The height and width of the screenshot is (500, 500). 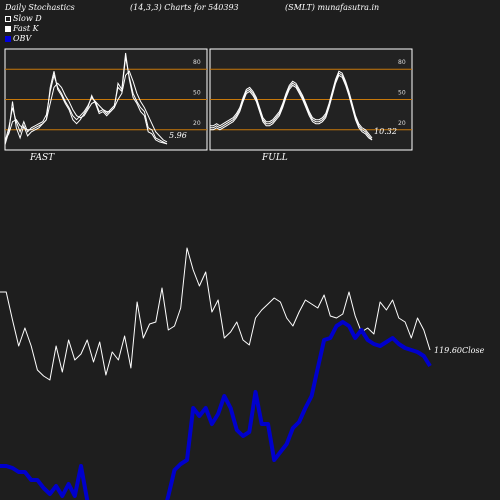 I want to click on chart-title: Daily Stochastics, so click(x=40, y=7).